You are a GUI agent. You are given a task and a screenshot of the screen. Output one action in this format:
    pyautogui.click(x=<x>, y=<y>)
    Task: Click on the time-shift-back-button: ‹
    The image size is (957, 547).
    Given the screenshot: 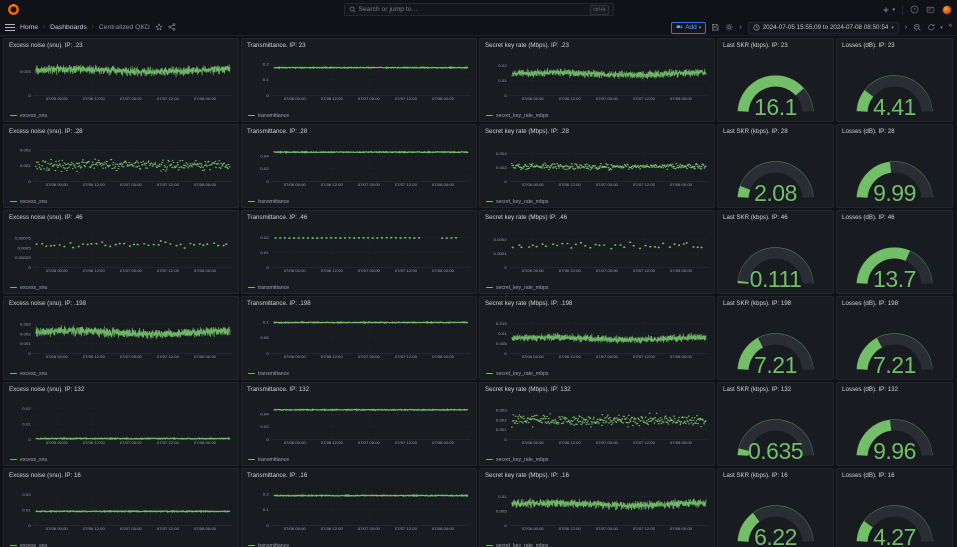 What is the action you would take?
    pyautogui.click(x=740, y=27)
    